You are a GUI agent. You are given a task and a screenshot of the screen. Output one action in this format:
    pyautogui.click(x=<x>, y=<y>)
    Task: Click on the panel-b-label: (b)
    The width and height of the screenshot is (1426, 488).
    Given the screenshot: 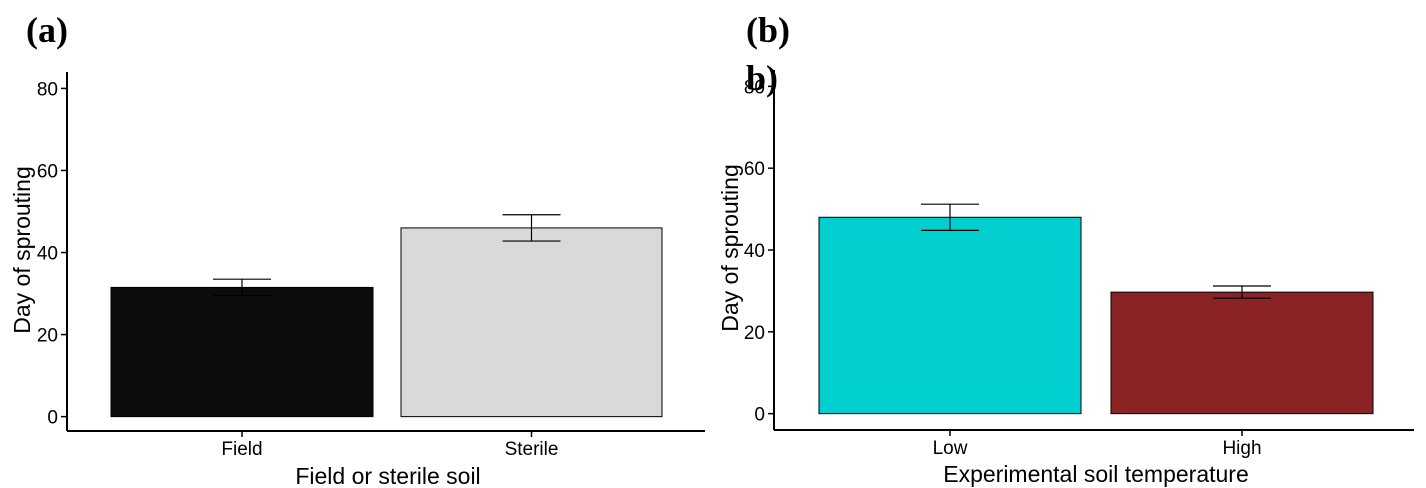 What is the action you would take?
    pyautogui.click(x=768, y=30)
    